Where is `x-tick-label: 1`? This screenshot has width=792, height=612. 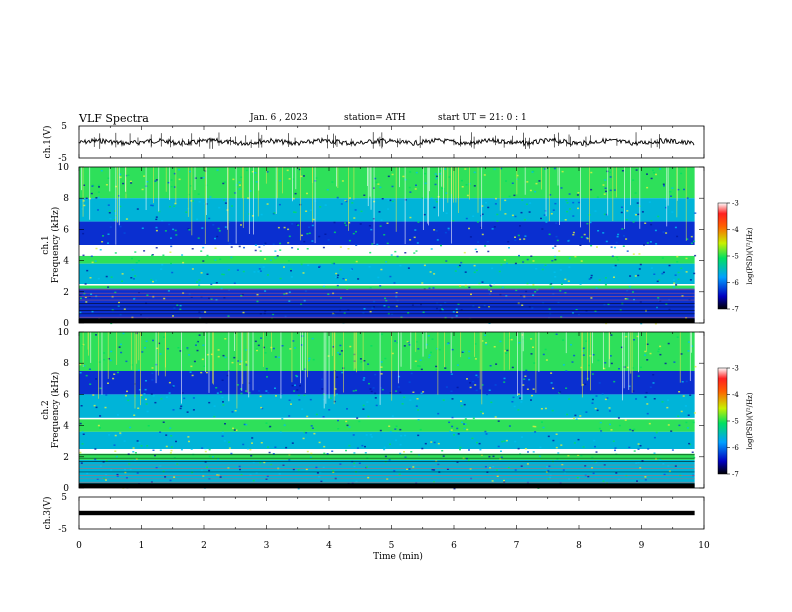 x-tick-label: 1 is located at coordinates (142, 546).